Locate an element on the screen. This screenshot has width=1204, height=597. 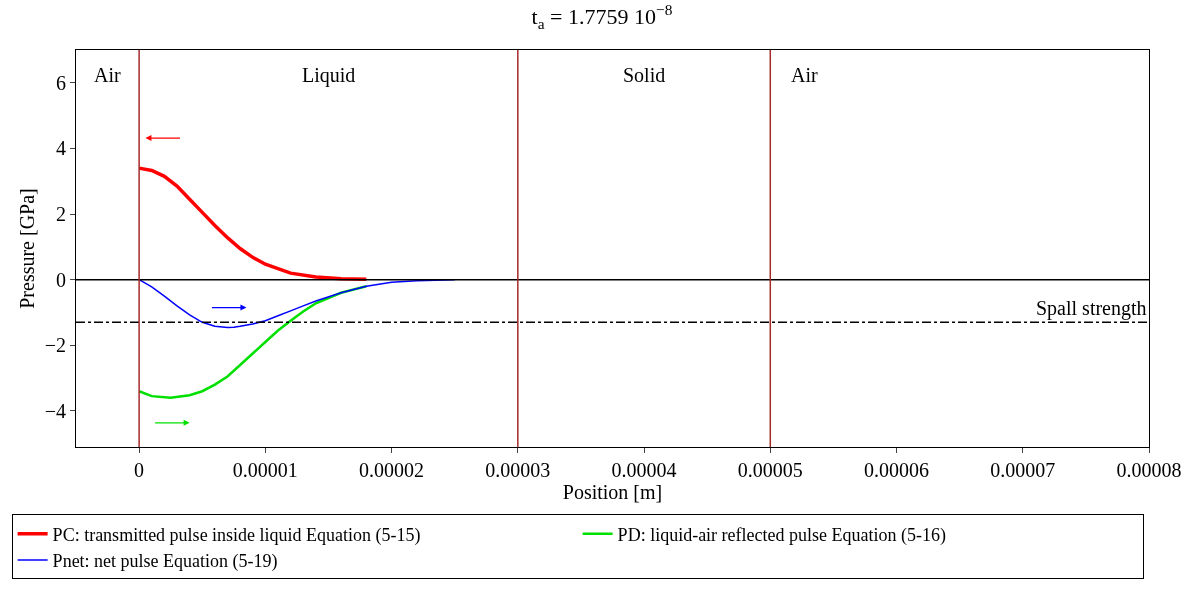
ref-line-label: Spall strength is located at coordinates (1091, 308).